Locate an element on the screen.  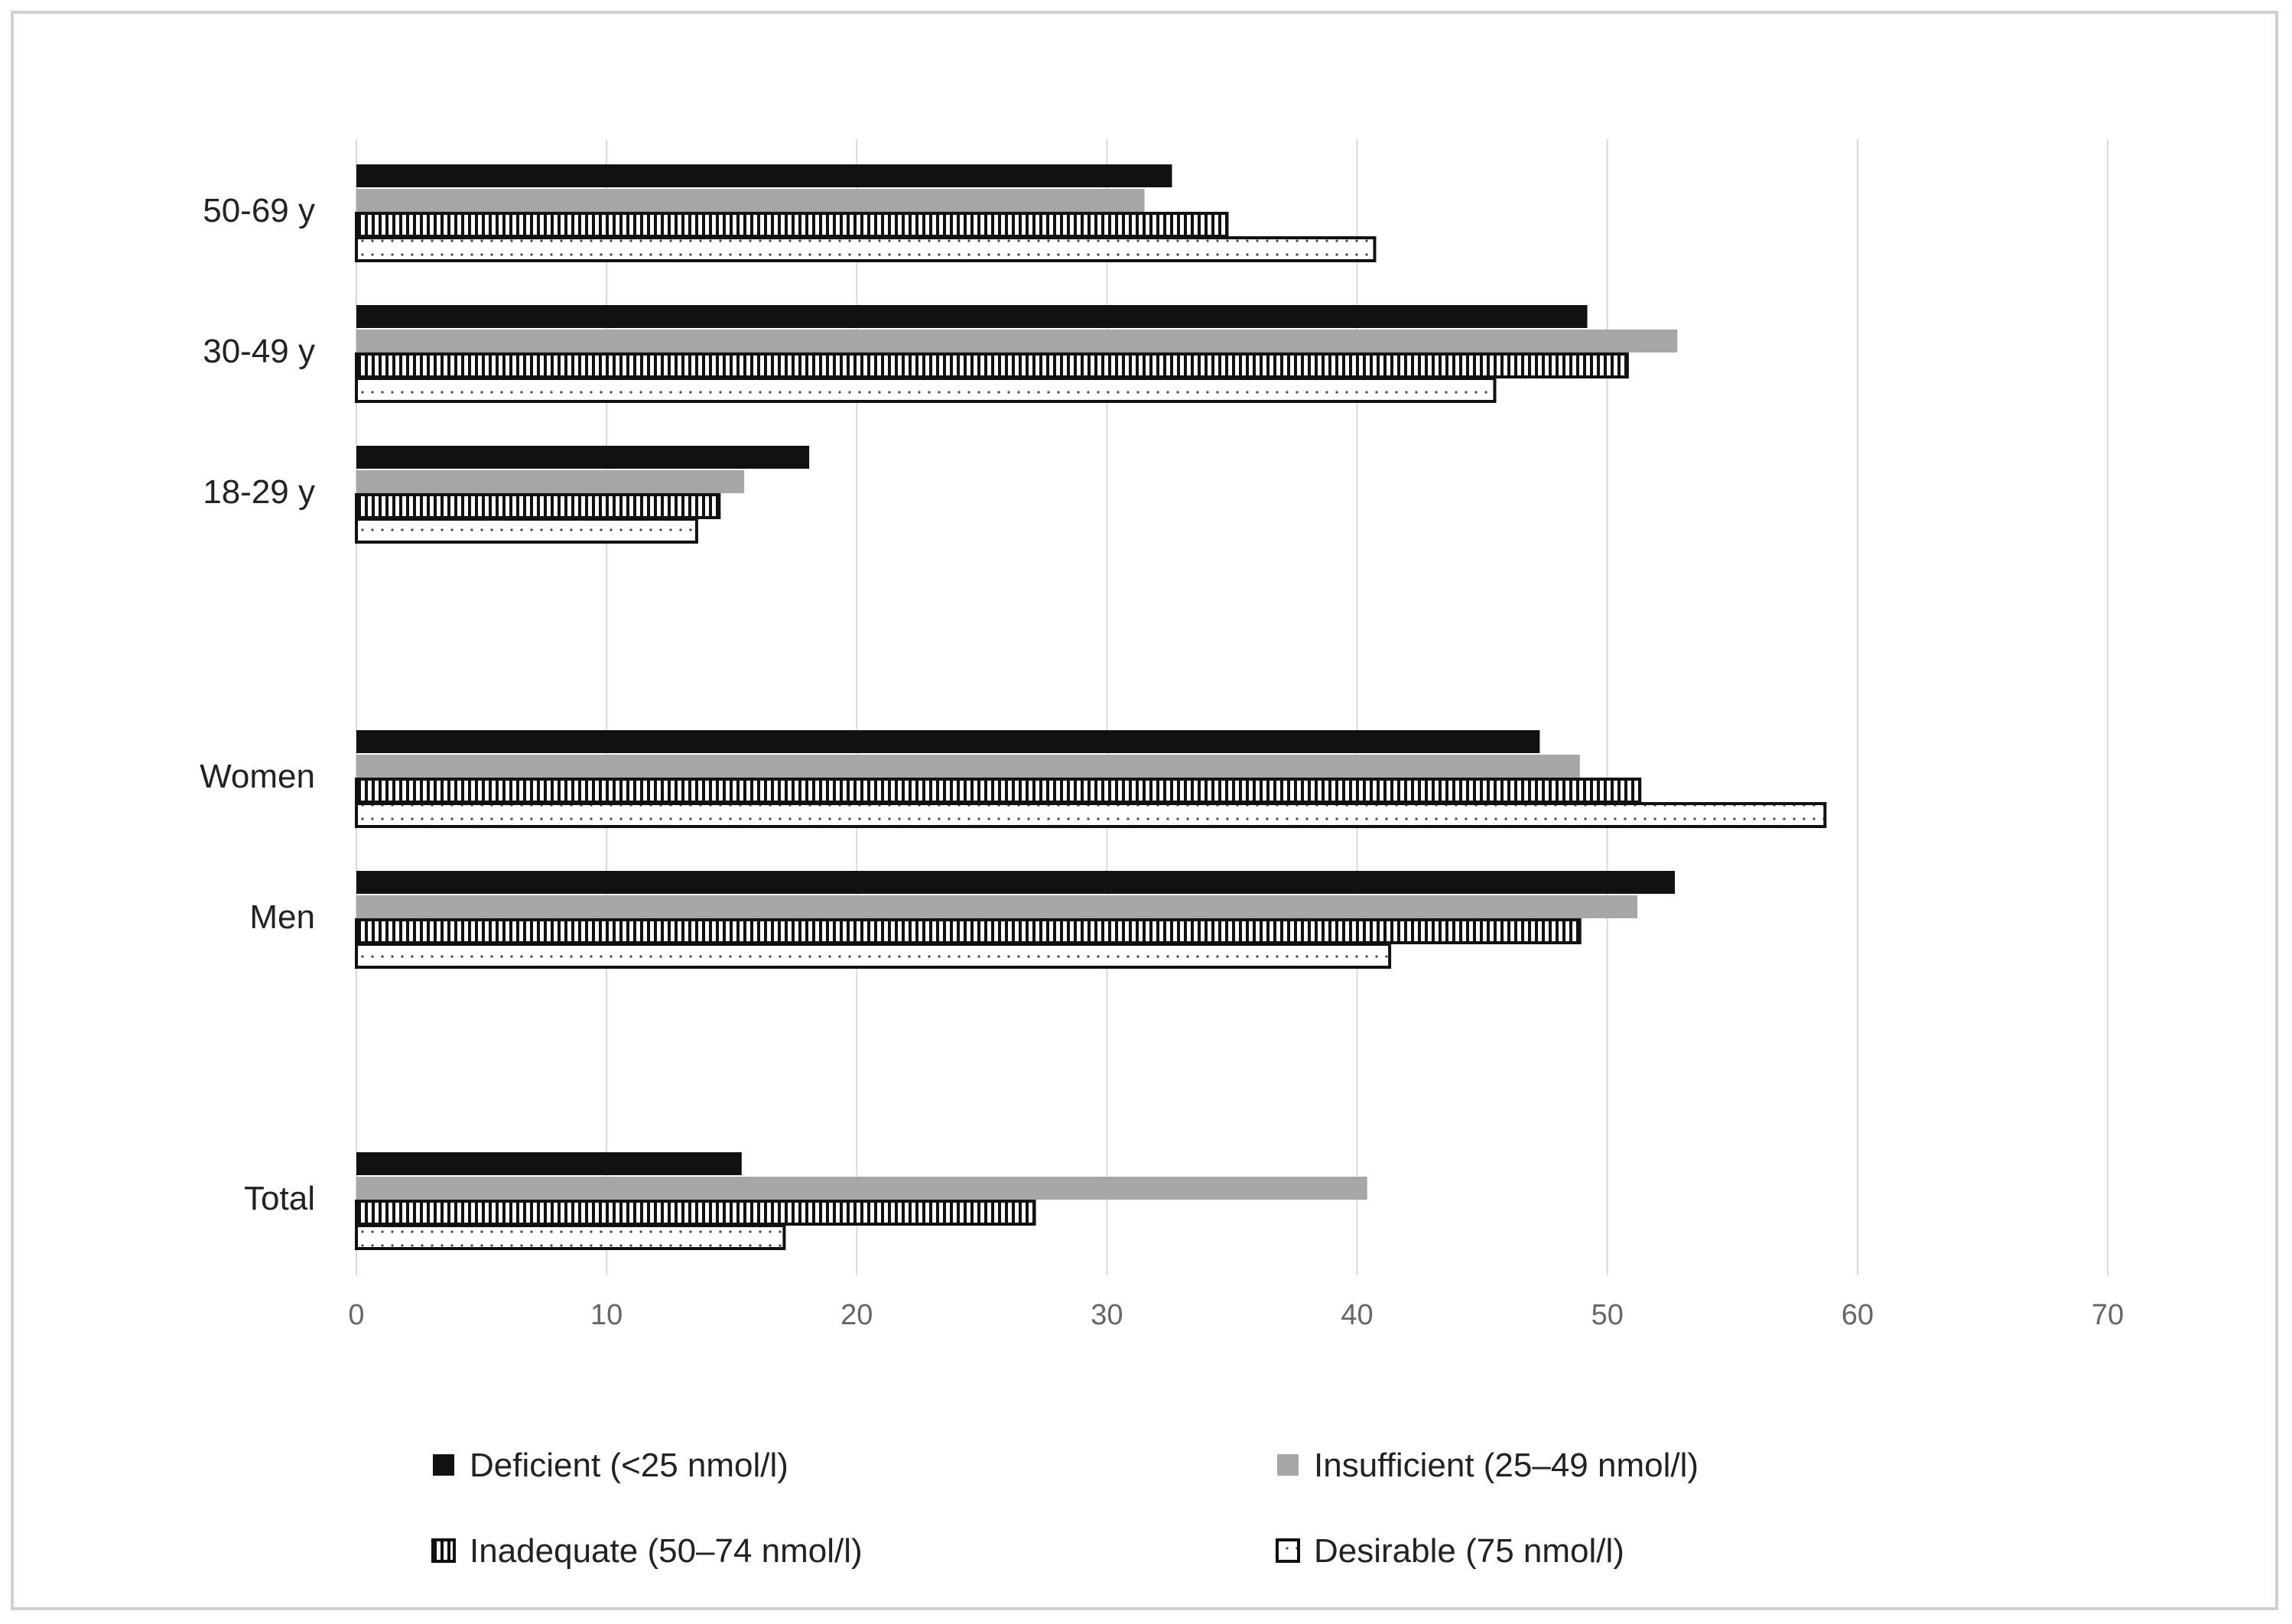
category-labels: 50-69 y 30-49 y 18-29 y Women Men Total is located at coordinates (257, 704).